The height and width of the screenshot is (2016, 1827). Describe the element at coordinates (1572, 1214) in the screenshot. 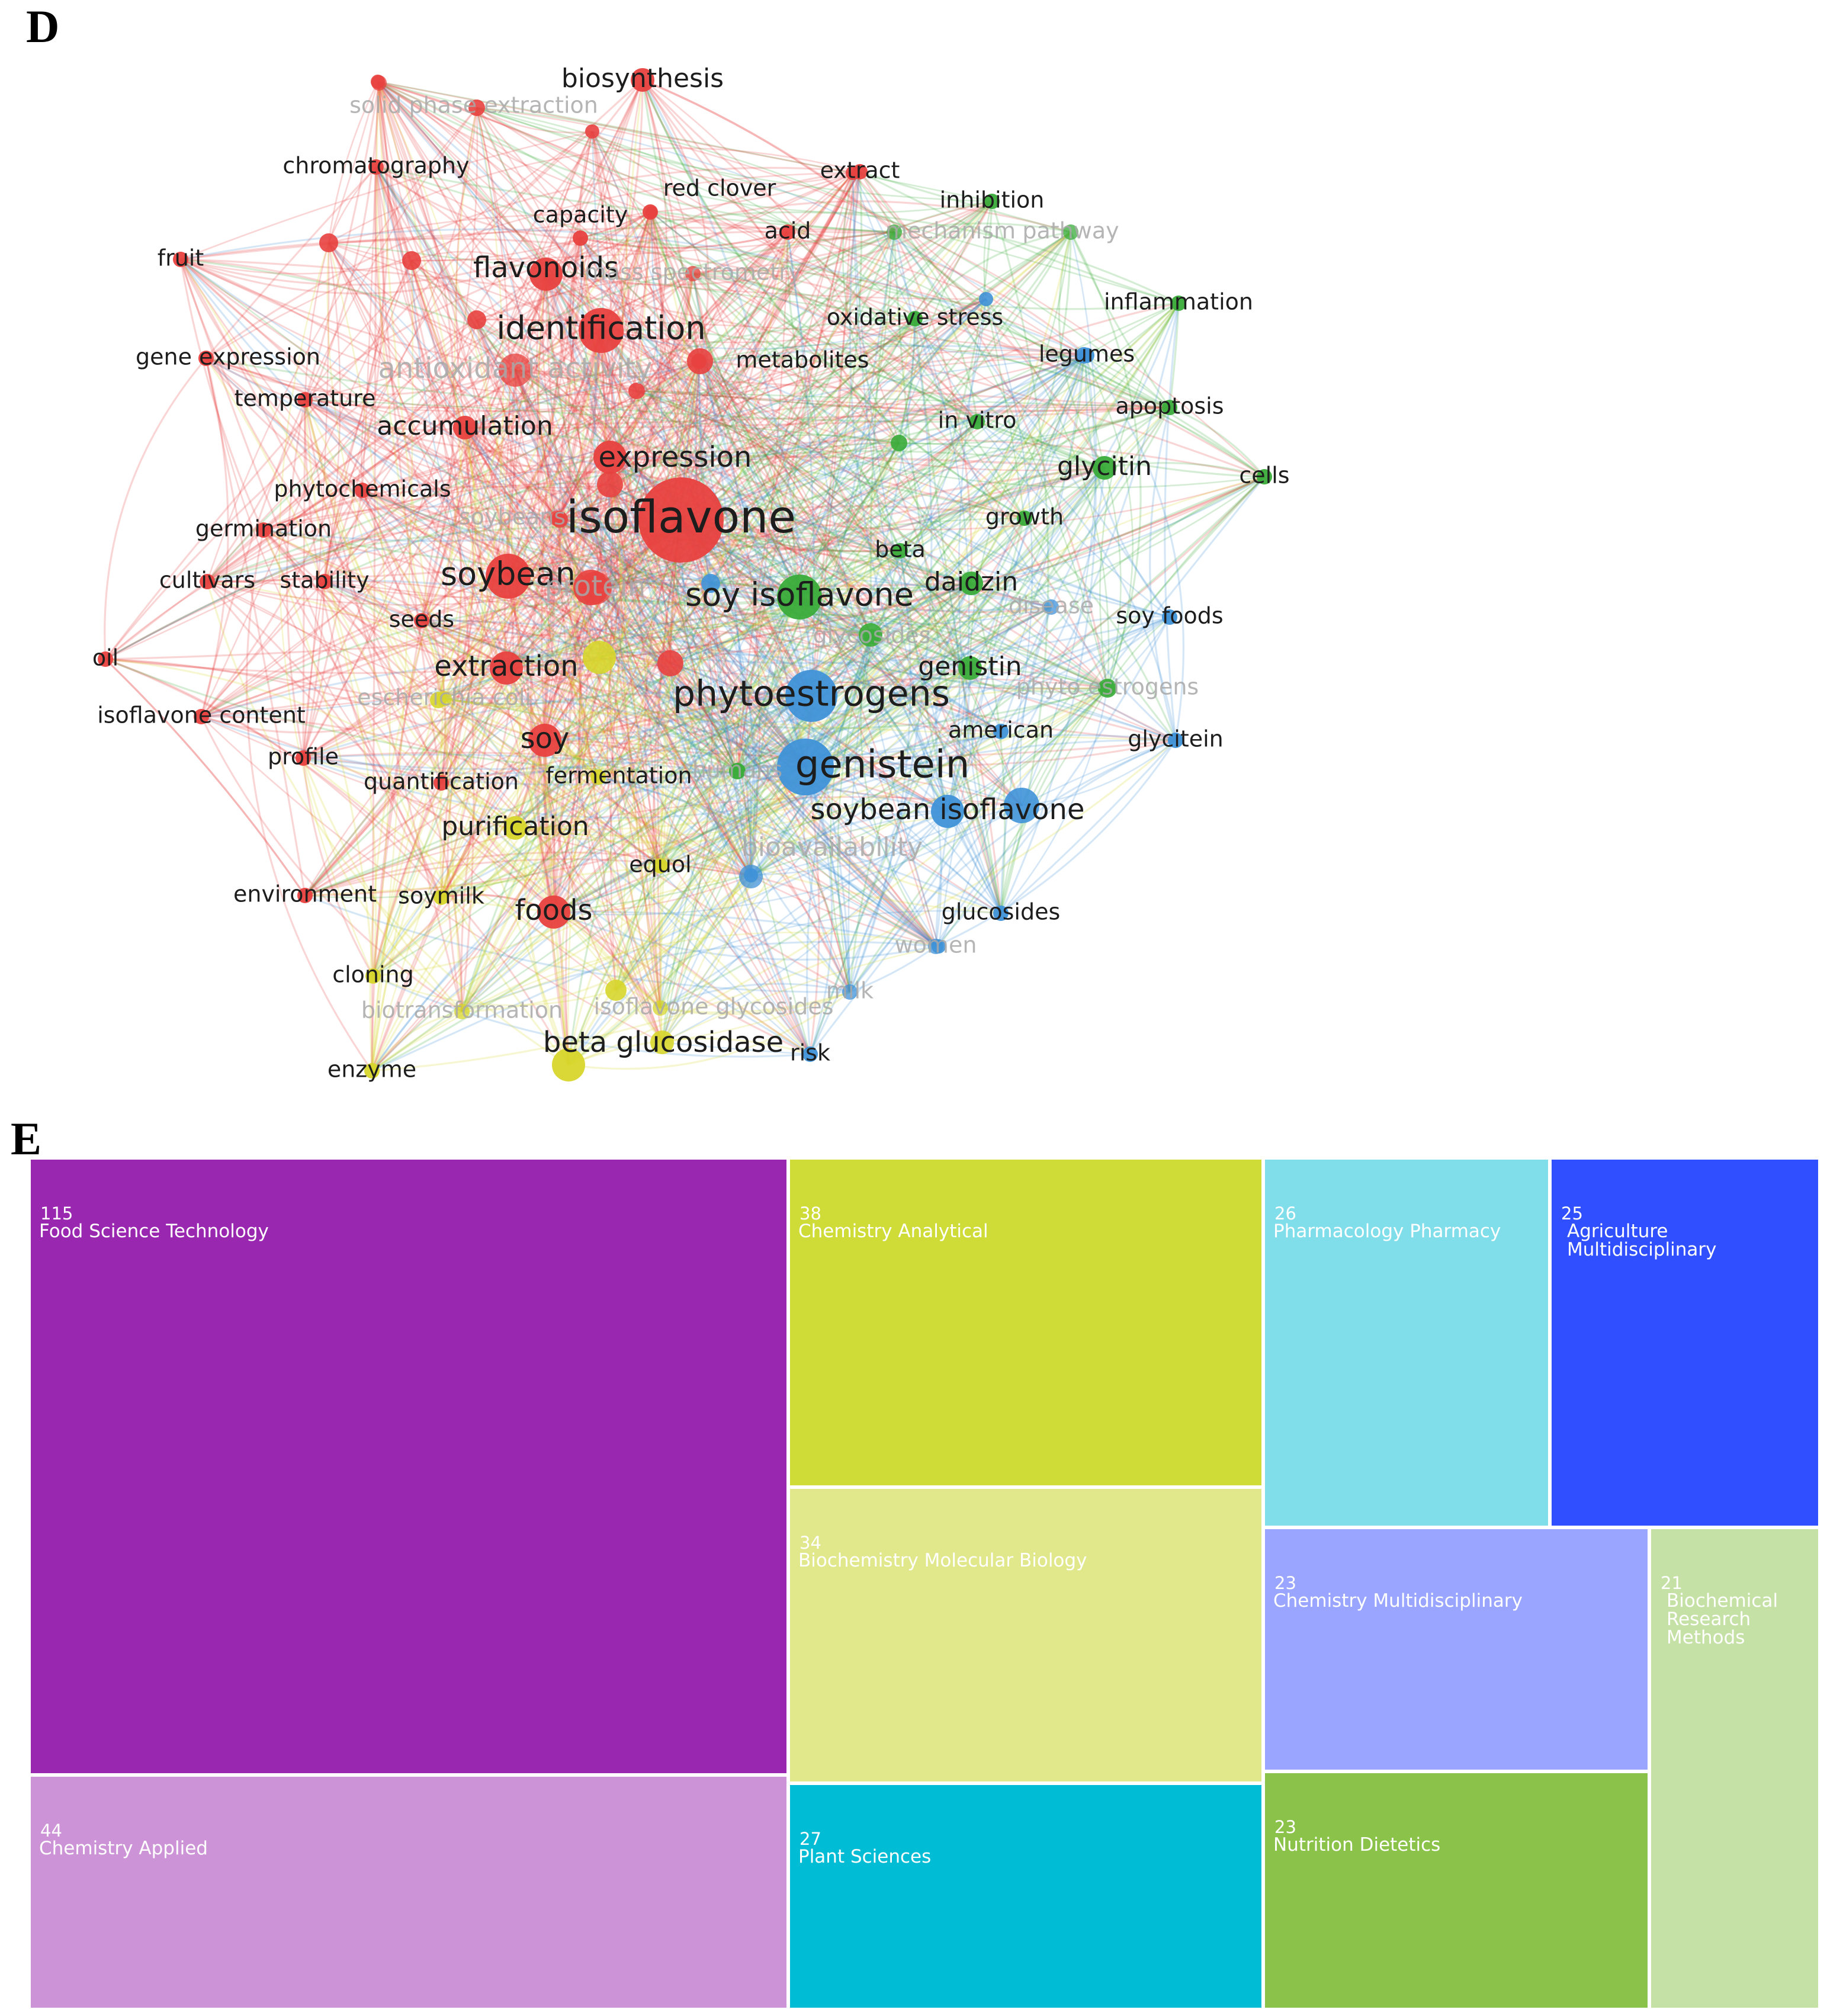

I see `treemap-cell-count: 25` at that location.